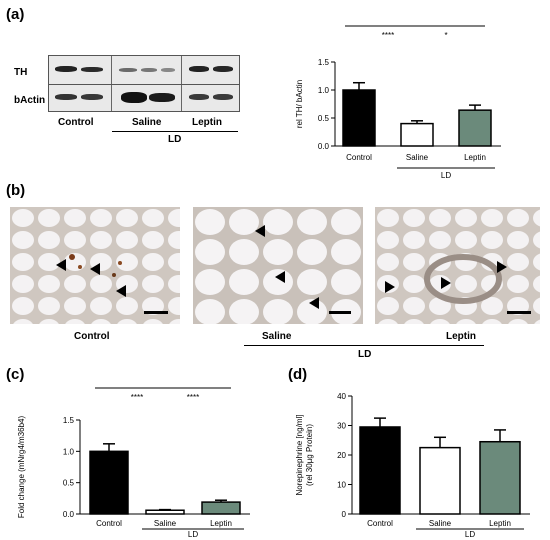 The image size is (550, 540). What do you see at coordinates (299, 455) in the screenshot?
I see `y-axis-label: Norepinephrine [ng/ml]` at bounding box center [299, 455].